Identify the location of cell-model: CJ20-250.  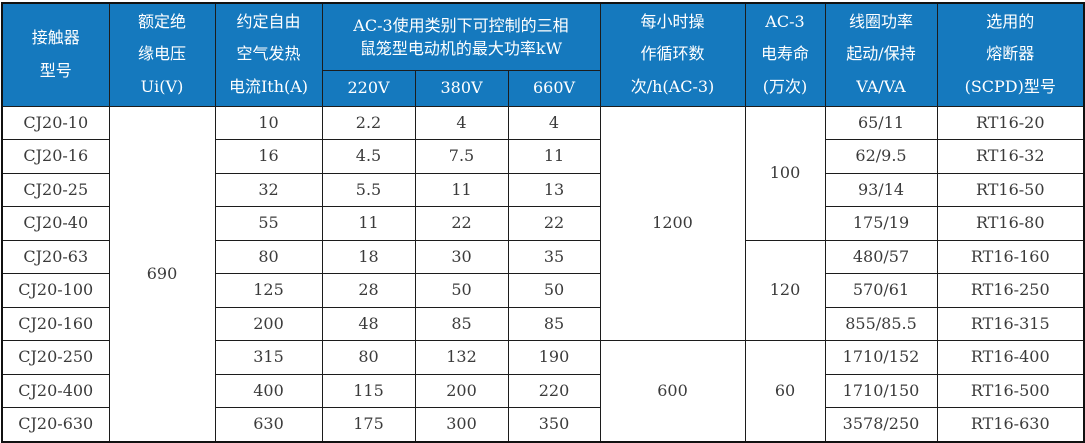
(55, 357).